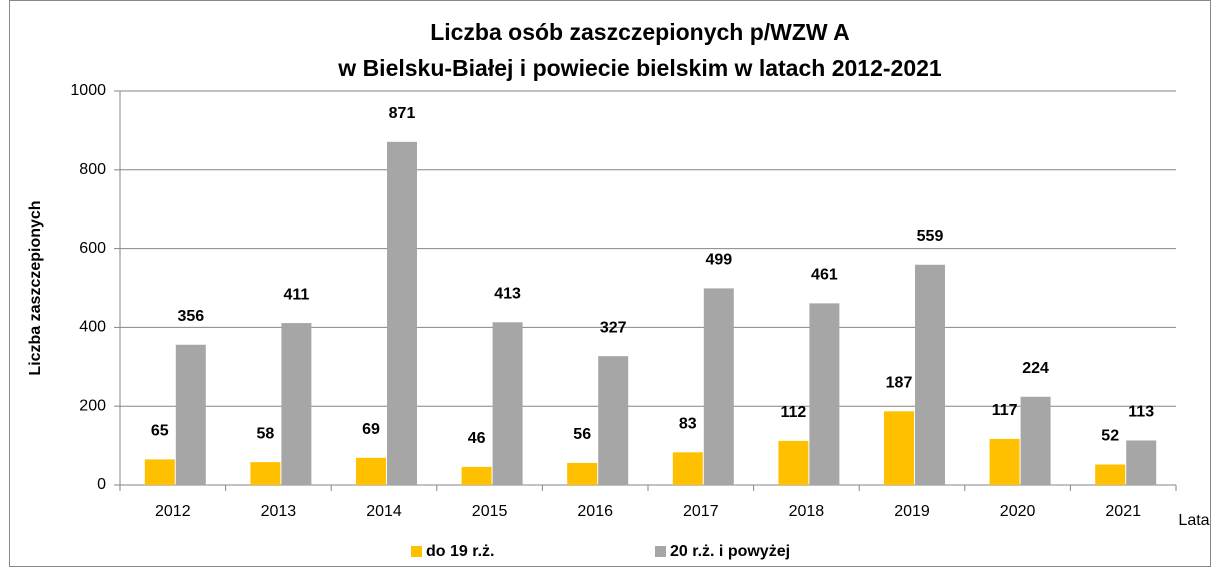 Image resolution: width=1211 pixels, height=567 pixels. What do you see at coordinates (807, 511) in the screenshot?
I see `x-tick-label: 2018` at bounding box center [807, 511].